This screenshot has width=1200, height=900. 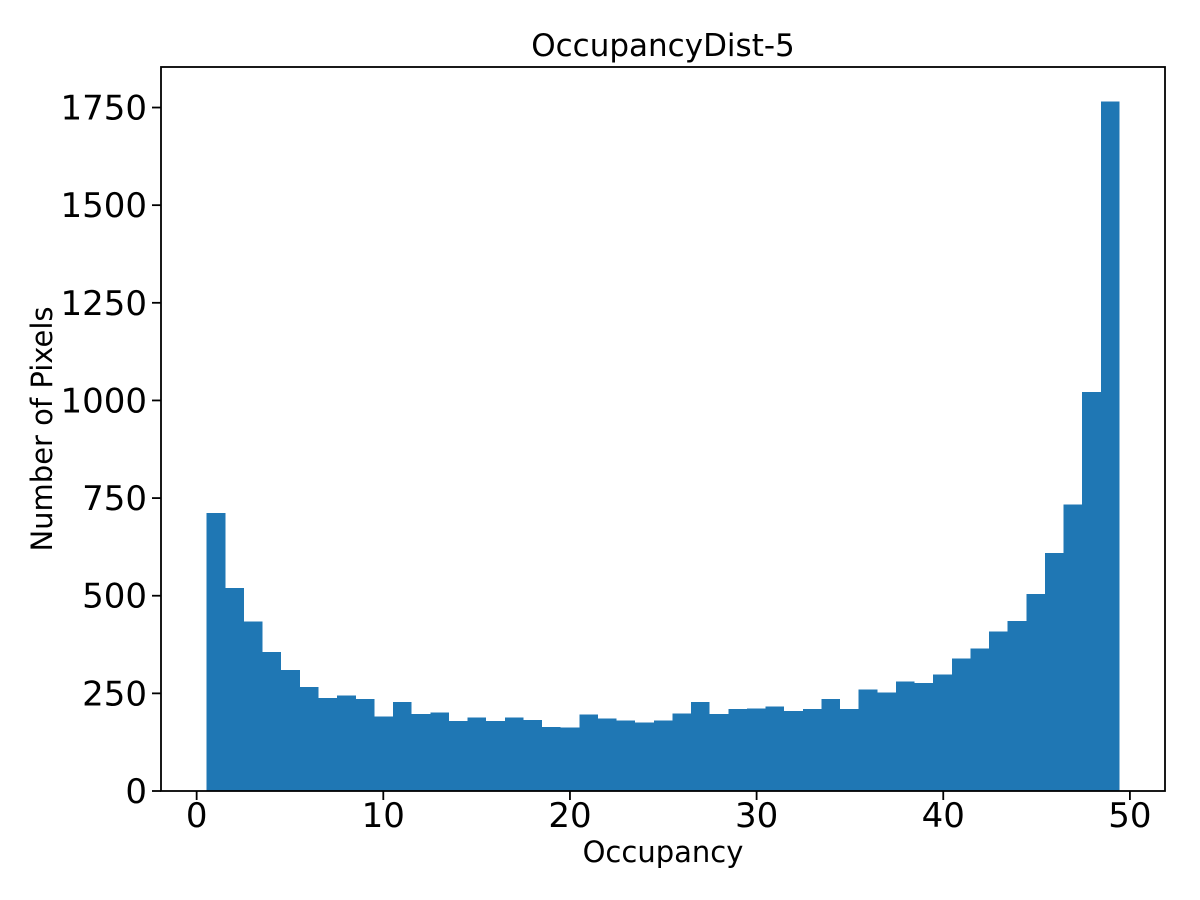 What do you see at coordinates (114, 694) in the screenshot?
I see `y-tick-label: 250` at bounding box center [114, 694].